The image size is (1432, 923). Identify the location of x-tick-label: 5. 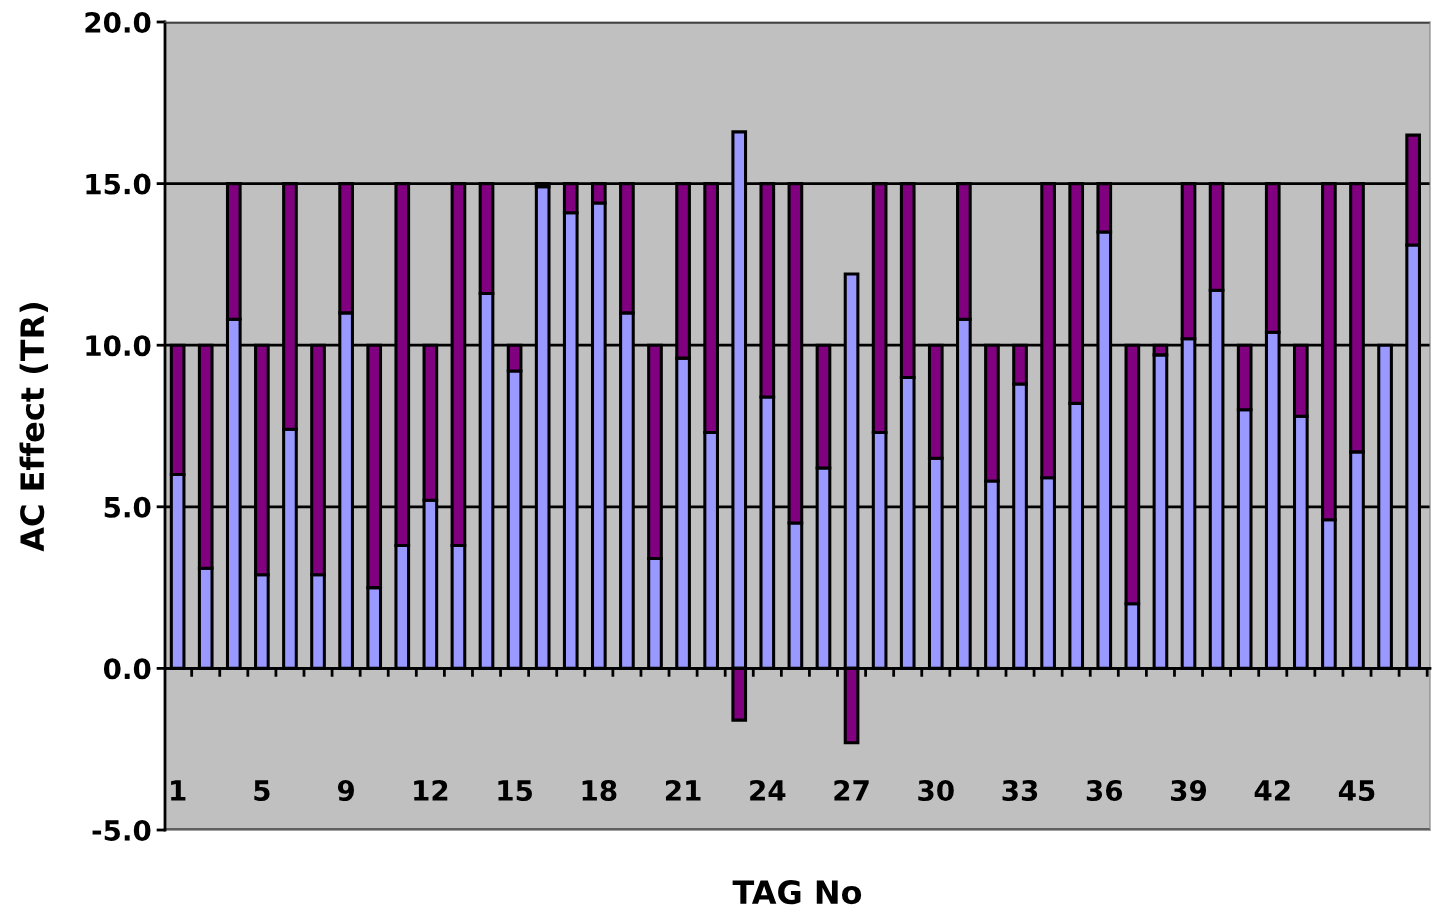
(262, 791).